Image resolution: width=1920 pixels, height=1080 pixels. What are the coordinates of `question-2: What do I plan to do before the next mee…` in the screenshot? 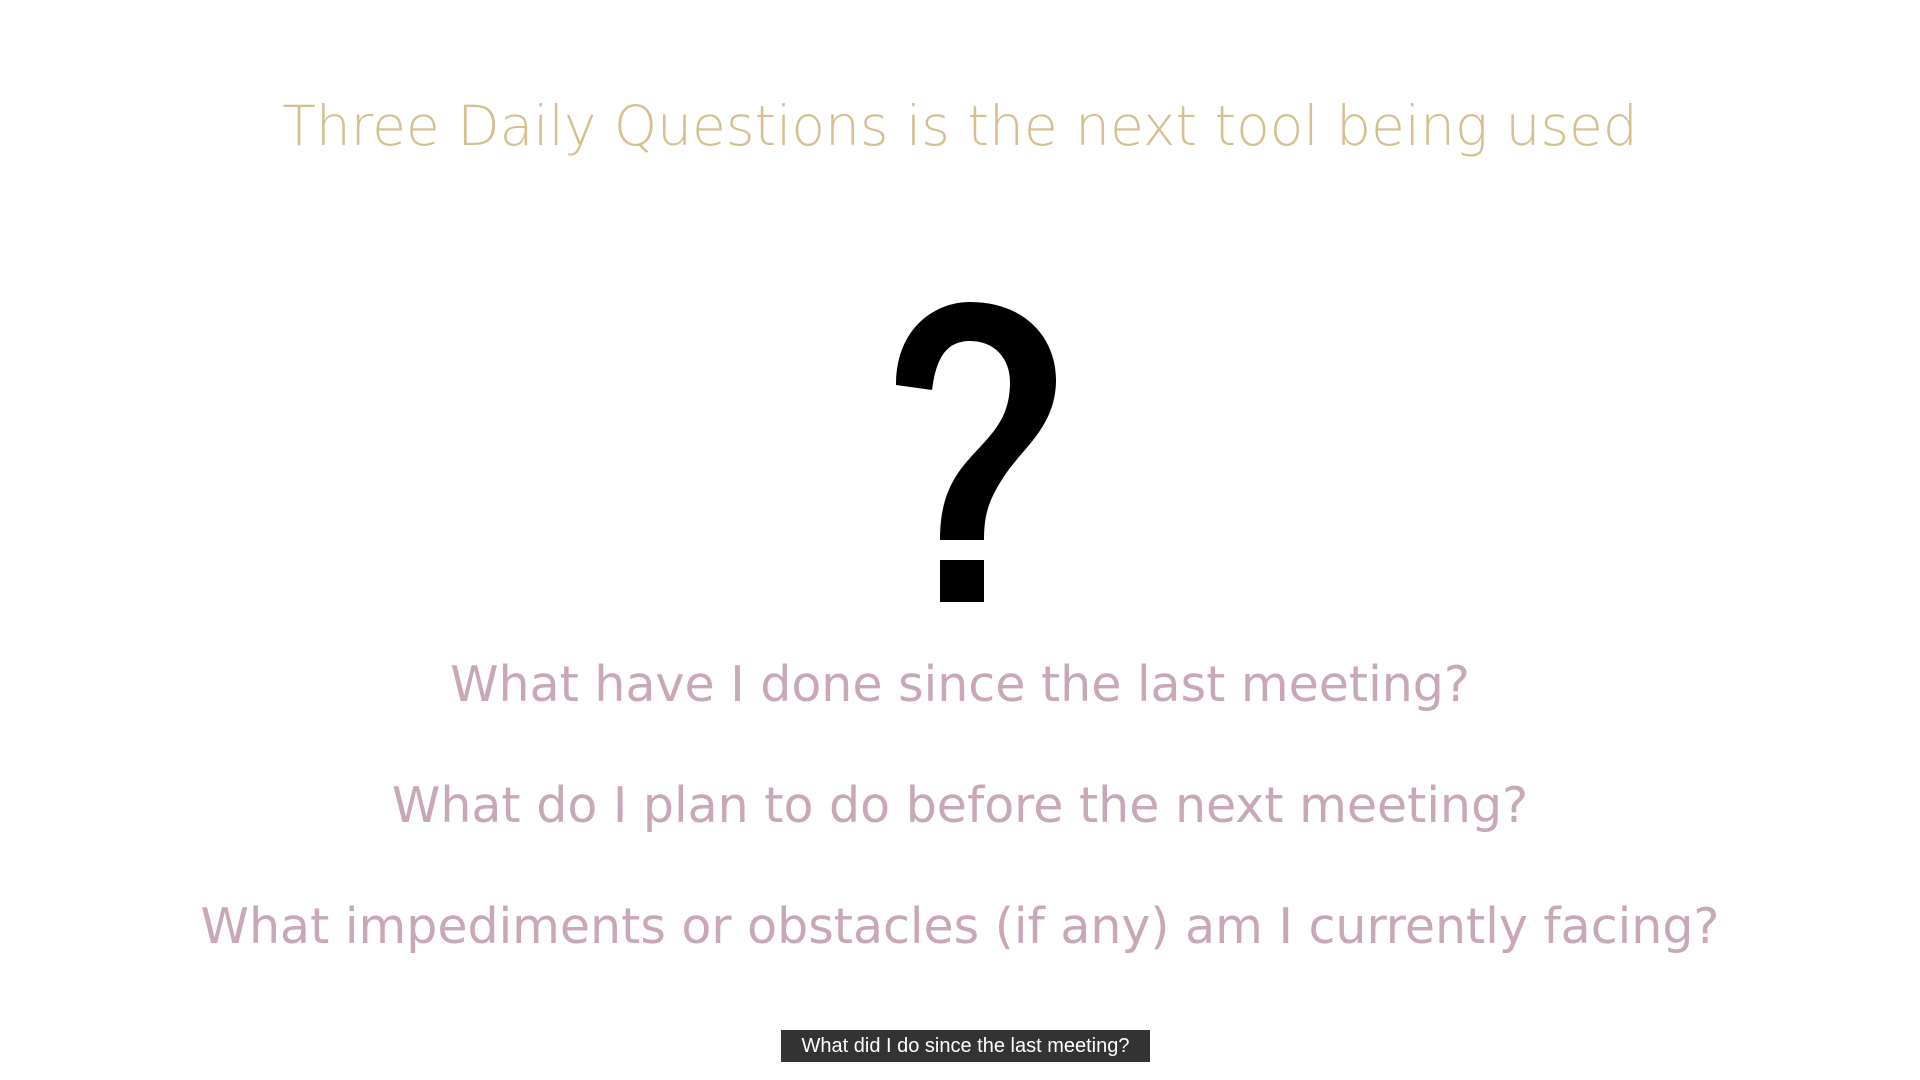 It's located at (960, 805).